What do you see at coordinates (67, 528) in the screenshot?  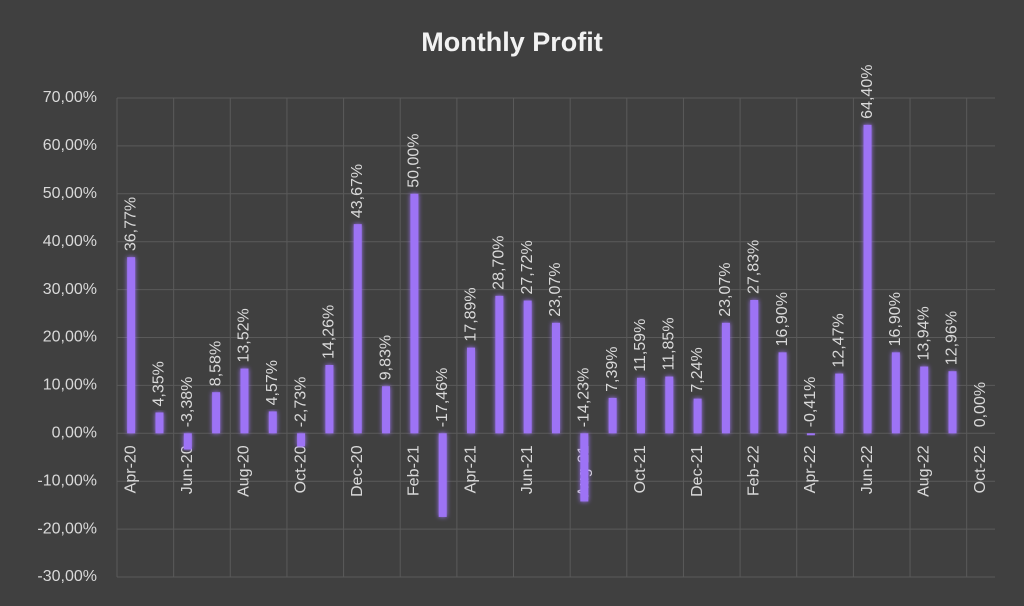 I see `y-tick-label: -20,00%` at bounding box center [67, 528].